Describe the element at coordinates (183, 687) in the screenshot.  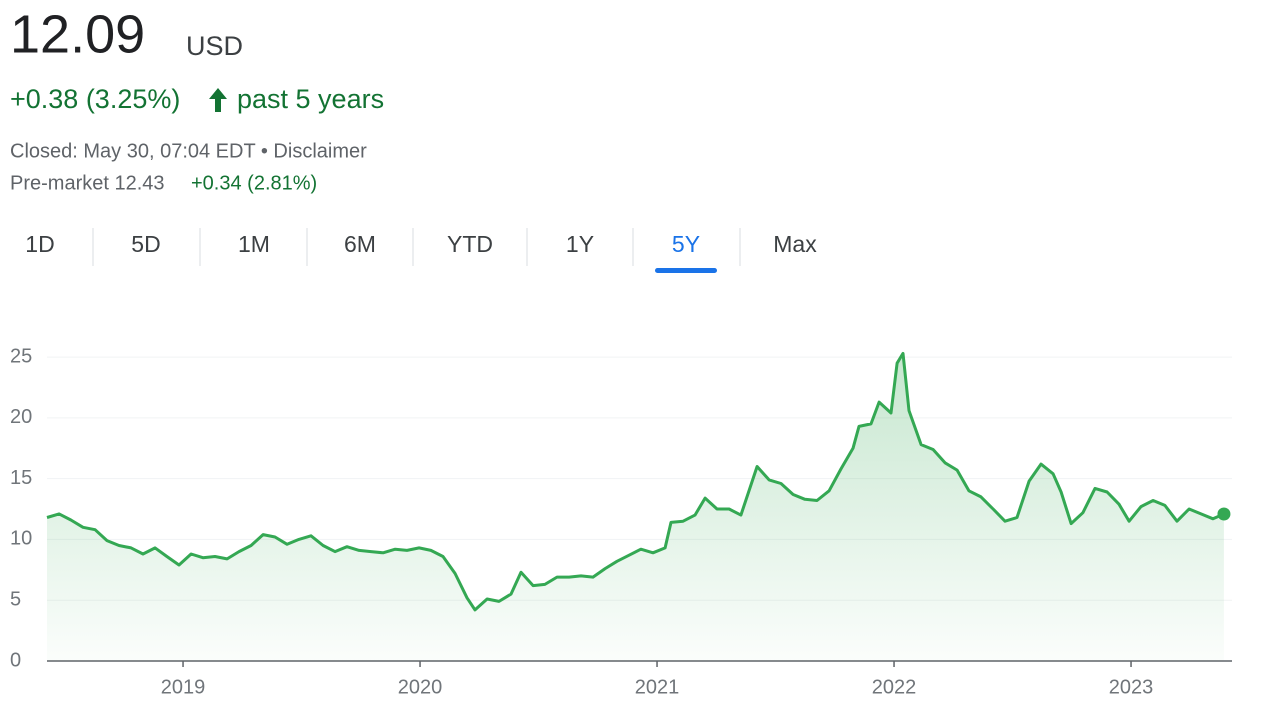
I see `x-tick-label: 2019` at that location.